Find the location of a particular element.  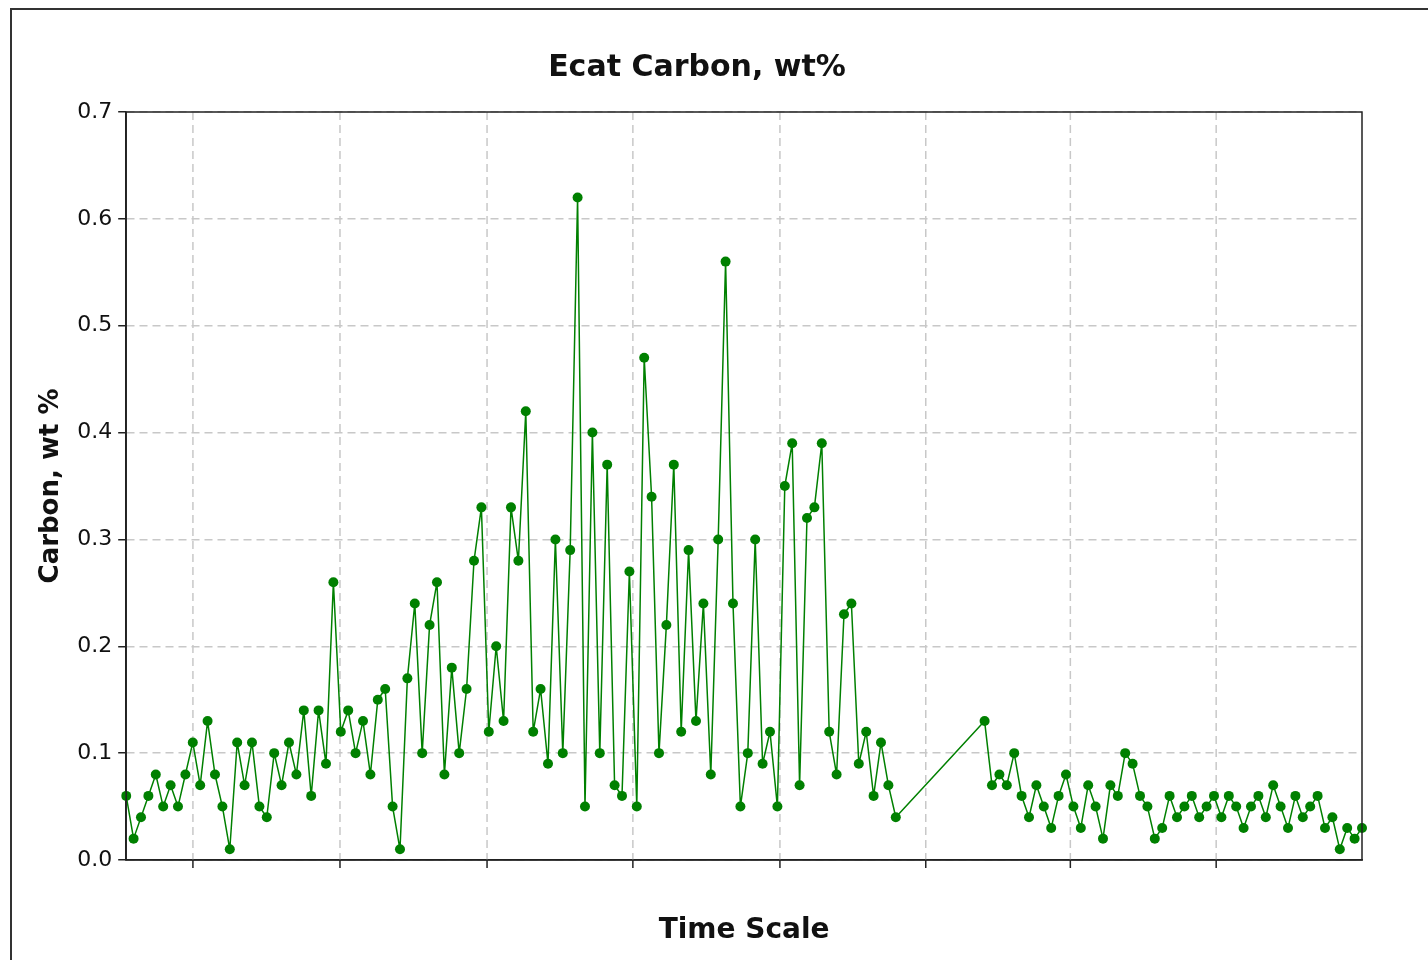

y-tick-label: 0.7 is located at coordinates (95, 110).